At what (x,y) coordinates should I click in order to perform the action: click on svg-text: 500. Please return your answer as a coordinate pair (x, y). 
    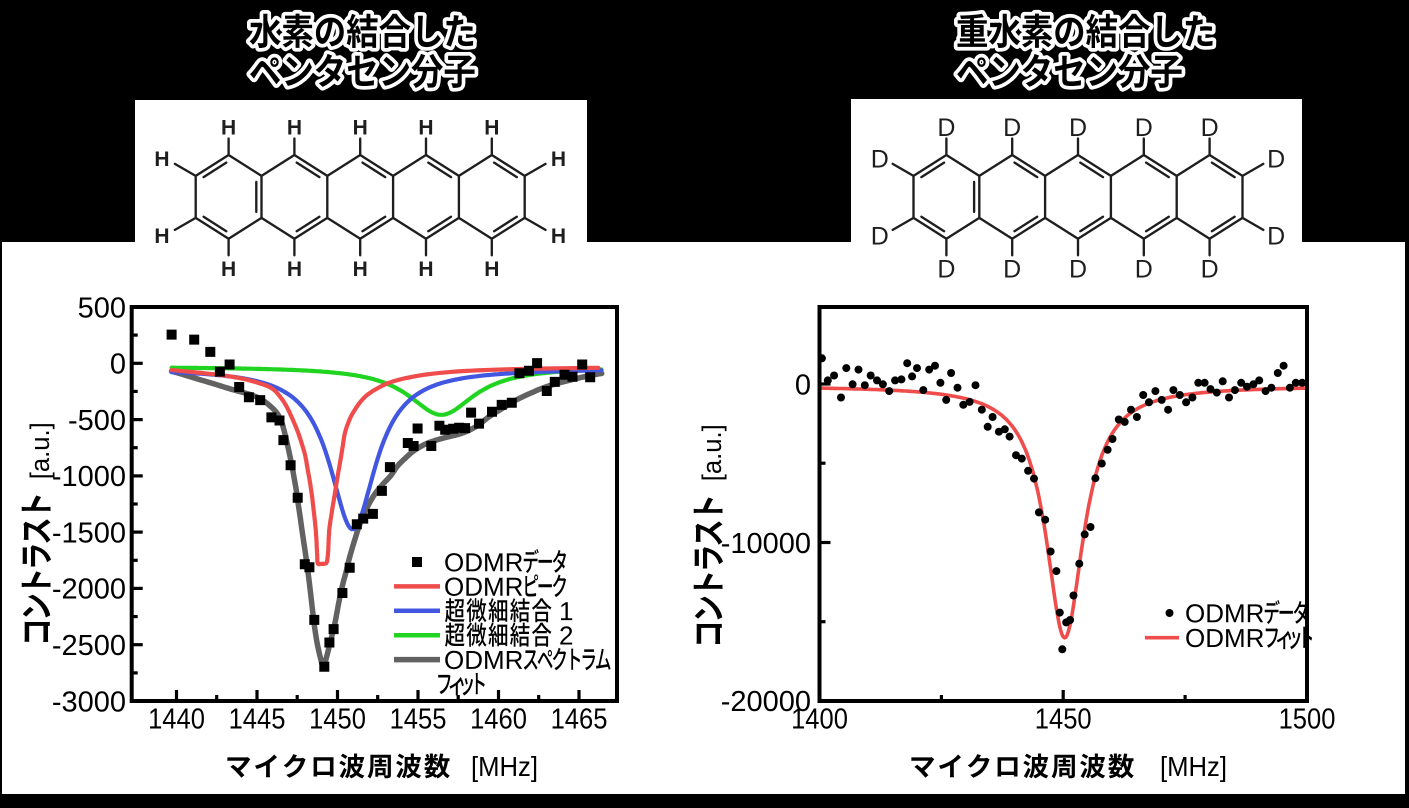
    Looking at the image, I should click on (102, 308).